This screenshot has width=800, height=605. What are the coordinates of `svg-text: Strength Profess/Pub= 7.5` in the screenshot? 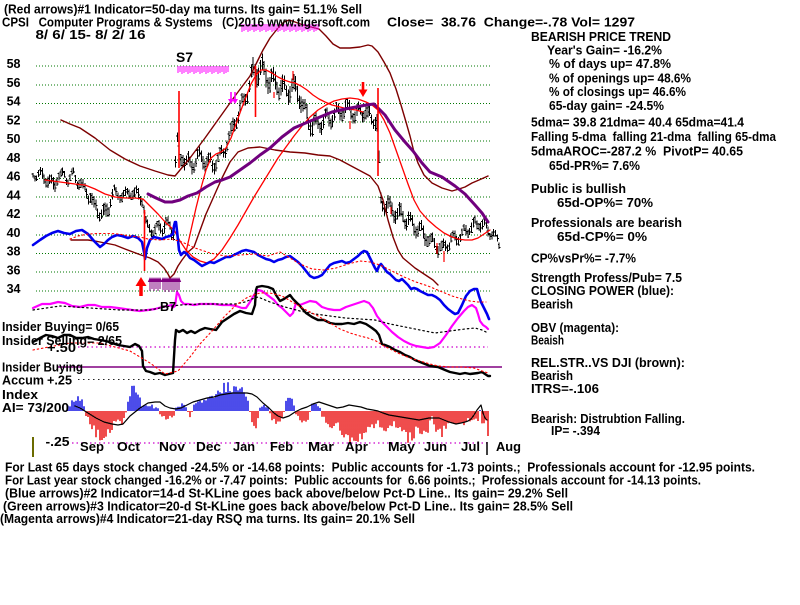 It's located at (606, 277).